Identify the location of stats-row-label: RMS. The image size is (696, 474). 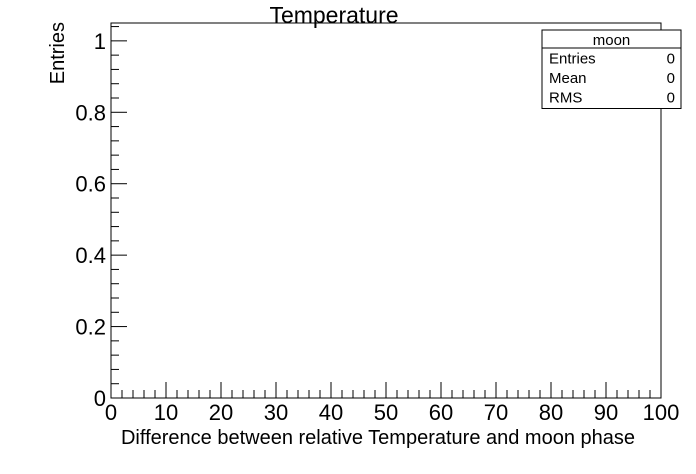
(565, 98).